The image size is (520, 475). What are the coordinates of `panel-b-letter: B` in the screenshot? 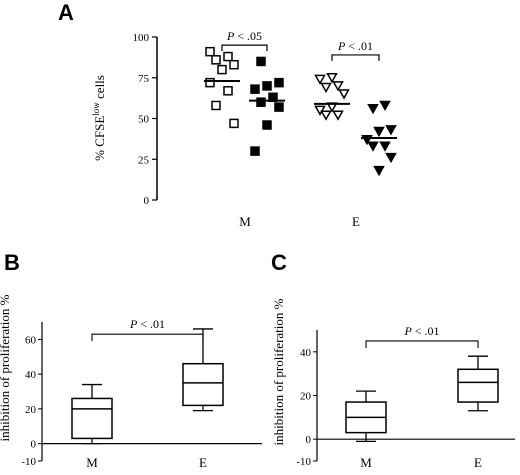 It's located at (12, 262).